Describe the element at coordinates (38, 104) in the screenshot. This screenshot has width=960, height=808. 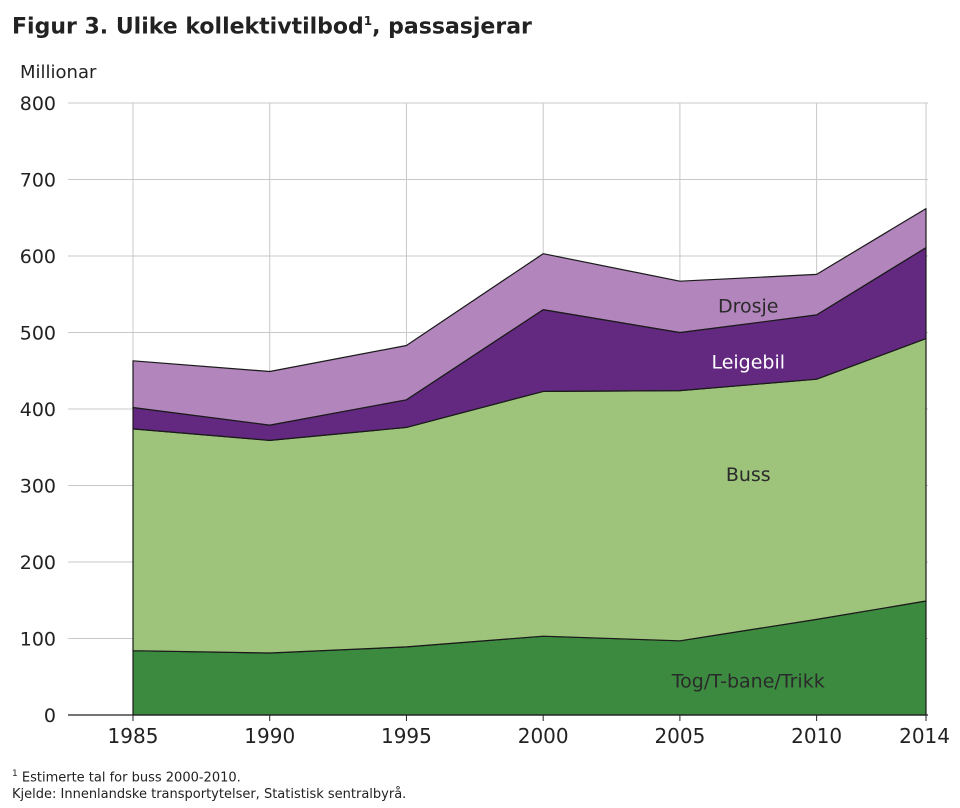
I see `y-tick-label: 800` at that location.